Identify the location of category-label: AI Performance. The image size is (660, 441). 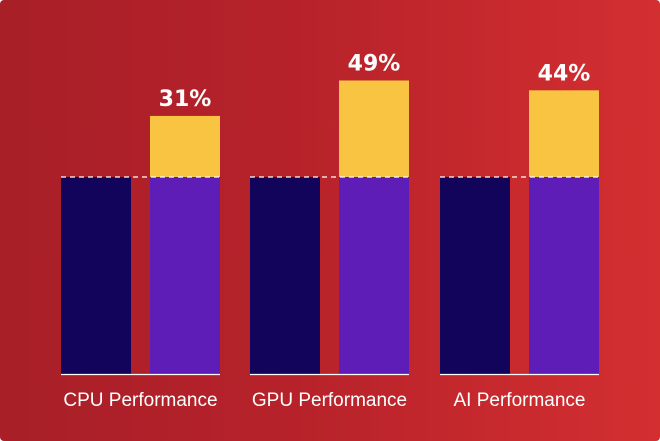
(520, 400).